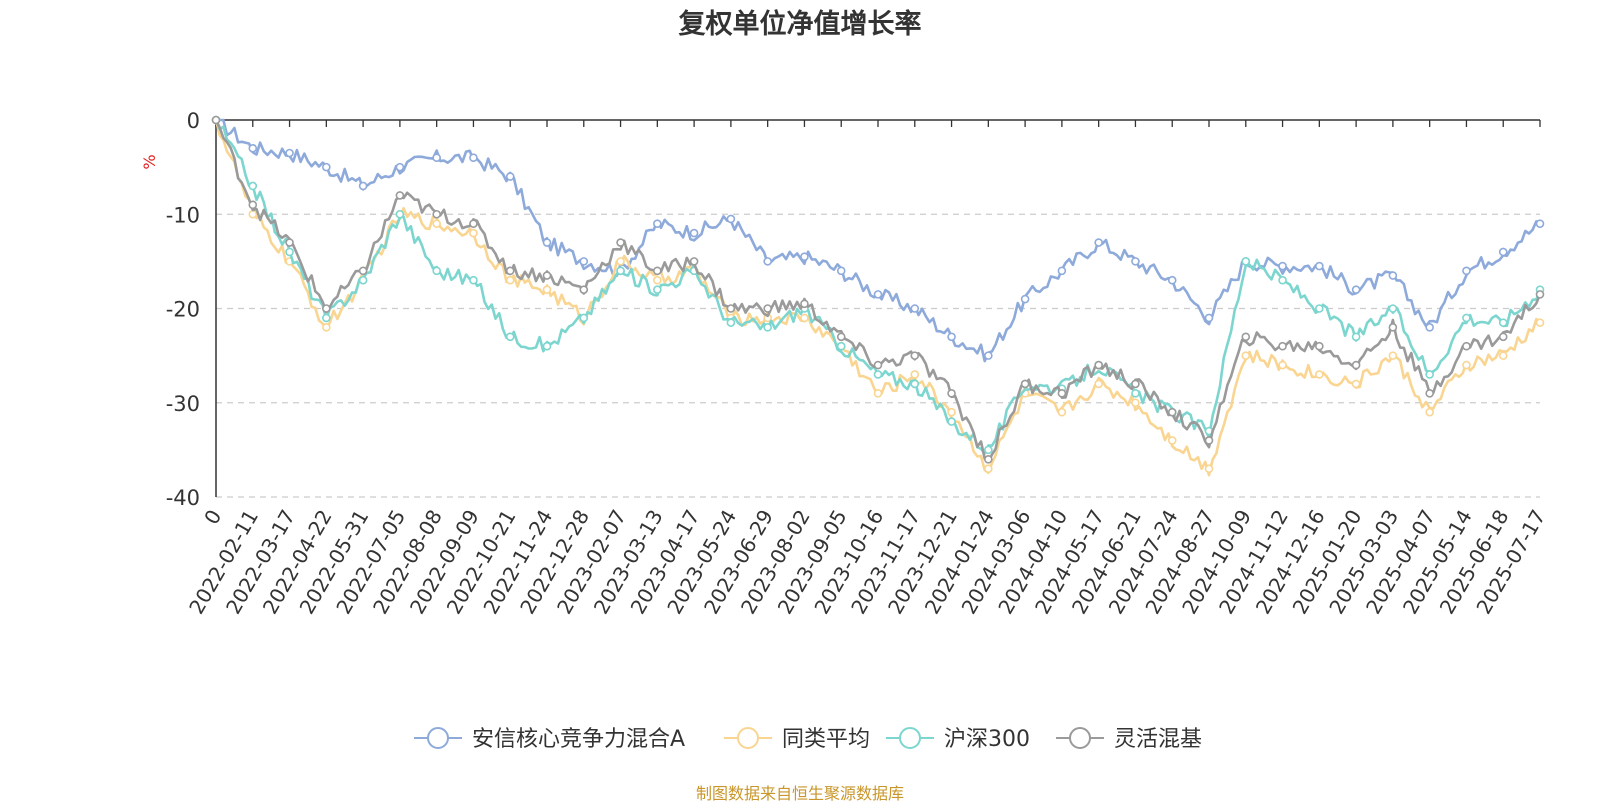 This screenshot has height=804, width=1600. I want to click on y-axis-unit: %, so click(149, 161).